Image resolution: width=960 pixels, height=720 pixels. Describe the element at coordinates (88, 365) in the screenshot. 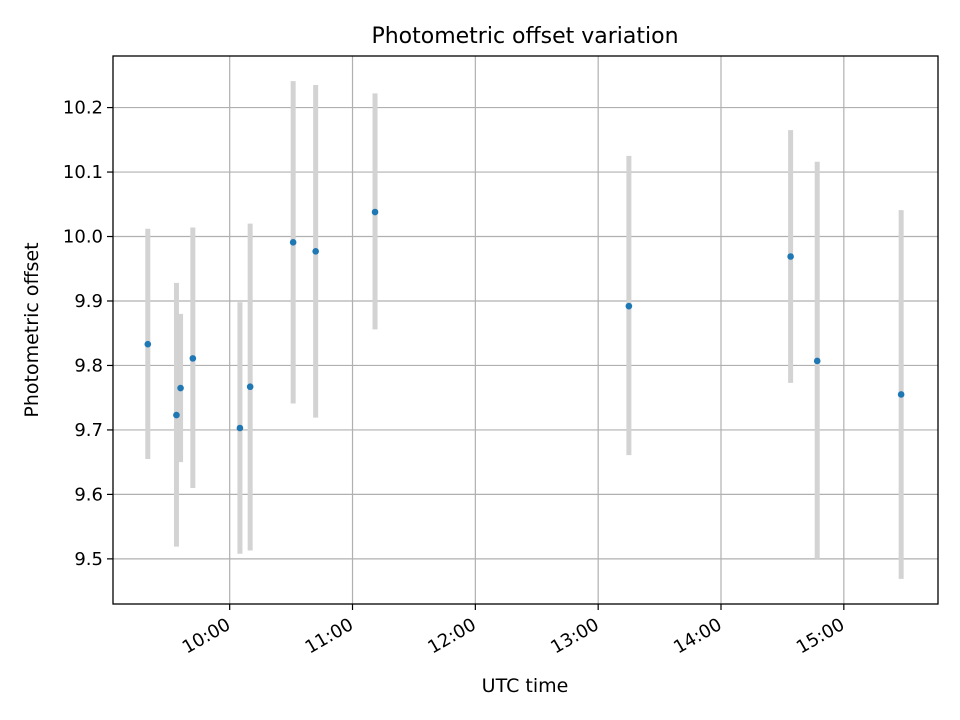

I see `y-tick-label: 9.8` at that location.